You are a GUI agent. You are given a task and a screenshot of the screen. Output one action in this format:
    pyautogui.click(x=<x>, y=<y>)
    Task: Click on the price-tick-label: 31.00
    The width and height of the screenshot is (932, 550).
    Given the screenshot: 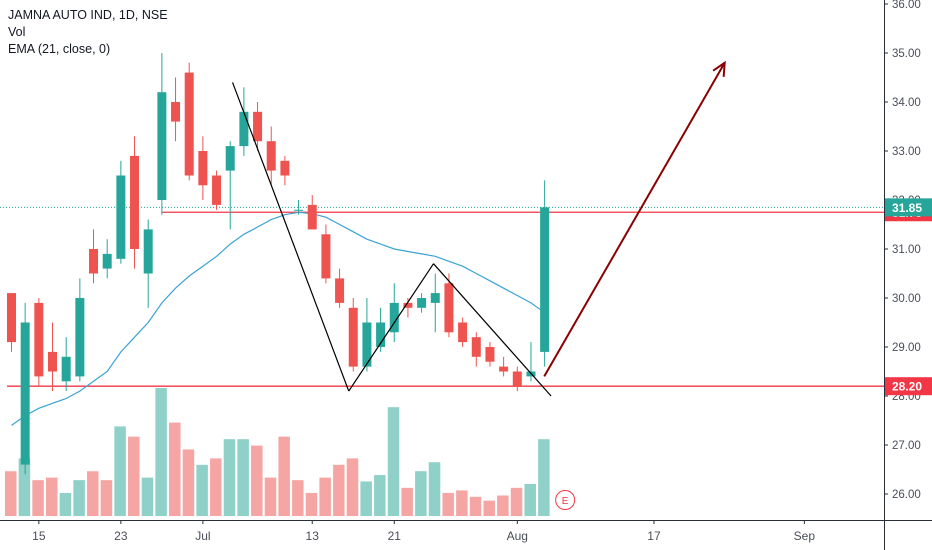 What is the action you would take?
    pyautogui.click(x=906, y=250)
    